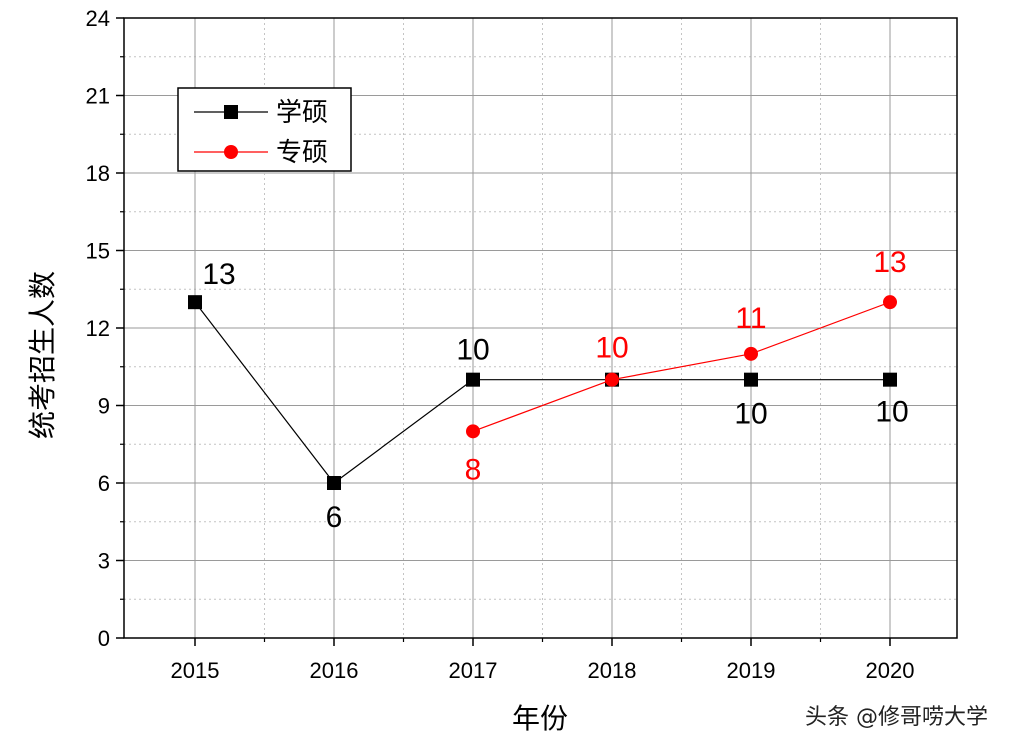  Describe the element at coordinates (302, 113) in the screenshot. I see `legend-label: 学硕` at that location.